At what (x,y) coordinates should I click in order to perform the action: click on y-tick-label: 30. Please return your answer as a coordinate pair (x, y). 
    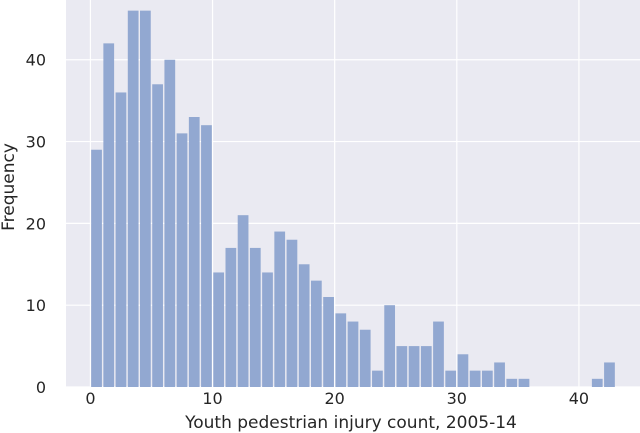
    Looking at the image, I should click on (36, 142).